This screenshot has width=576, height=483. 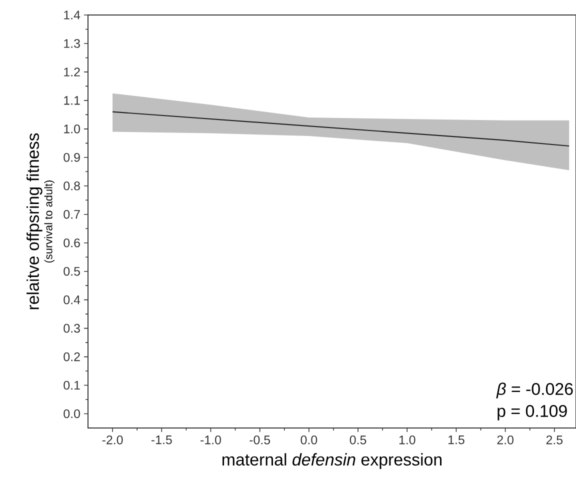 What do you see at coordinates (72, 413) in the screenshot?
I see `y-tick-label: 0.0` at bounding box center [72, 413].